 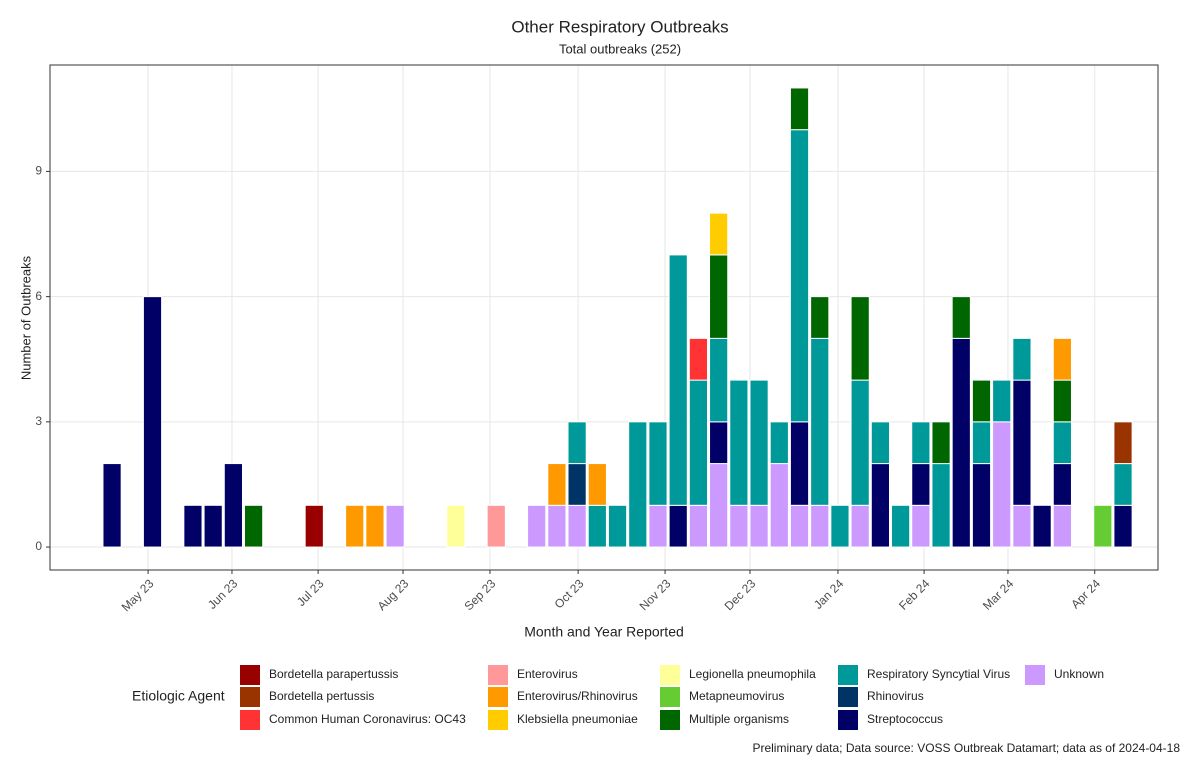 What do you see at coordinates (998, 594) in the screenshot?
I see `x-tick-label: Mar 24` at bounding box center [998, 594].